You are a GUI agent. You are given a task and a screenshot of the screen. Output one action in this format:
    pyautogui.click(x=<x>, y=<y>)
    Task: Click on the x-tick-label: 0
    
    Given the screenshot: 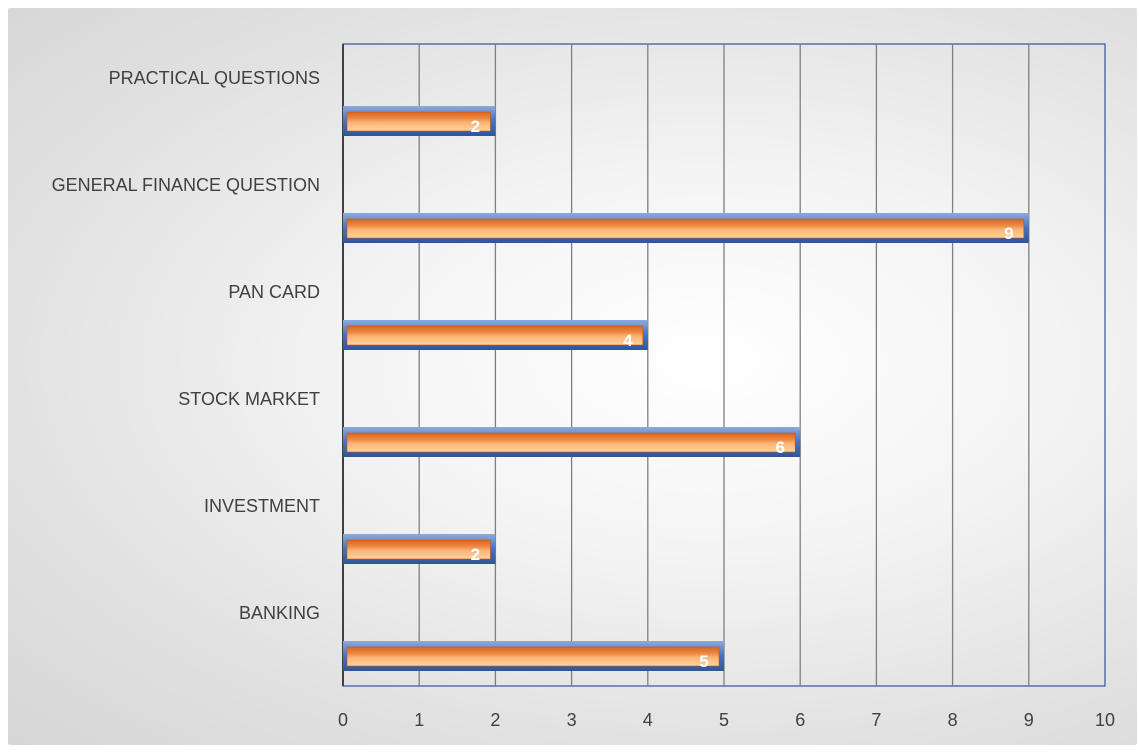 What is the action you would take?
    pyautogui.click(x=343, y=720)
    